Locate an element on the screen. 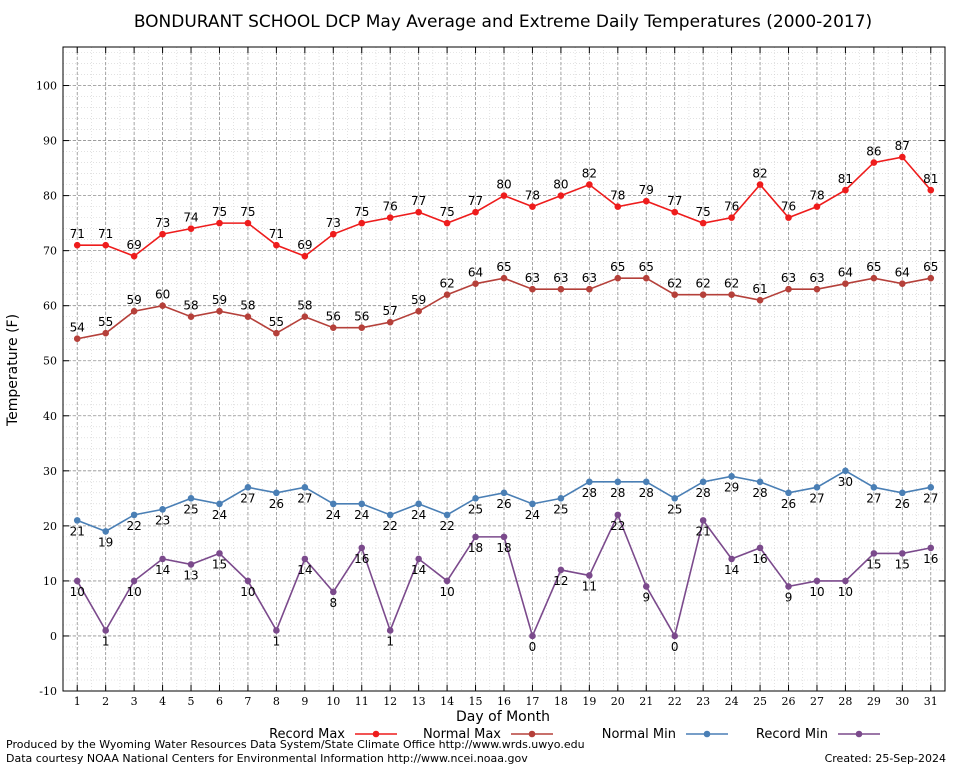 This screenshot has width=954, height=768. data-label: 16 is located at coordinates (759, 559).